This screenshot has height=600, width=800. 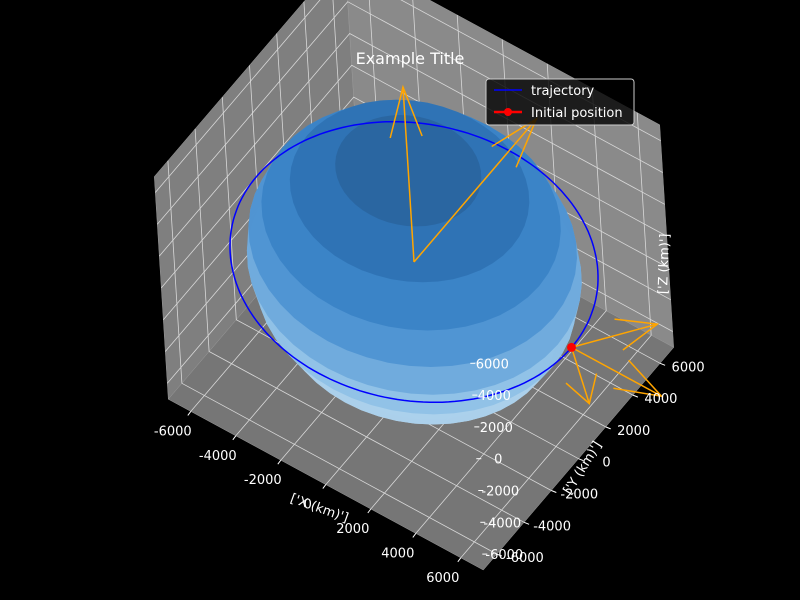 I want to click on legend-frame, so click(x=560, y=102).